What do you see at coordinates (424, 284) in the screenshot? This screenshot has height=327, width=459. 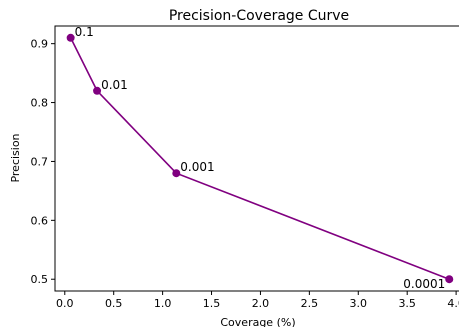 I see `data-point-label: 0.0001` at bounding box center [424, 284].